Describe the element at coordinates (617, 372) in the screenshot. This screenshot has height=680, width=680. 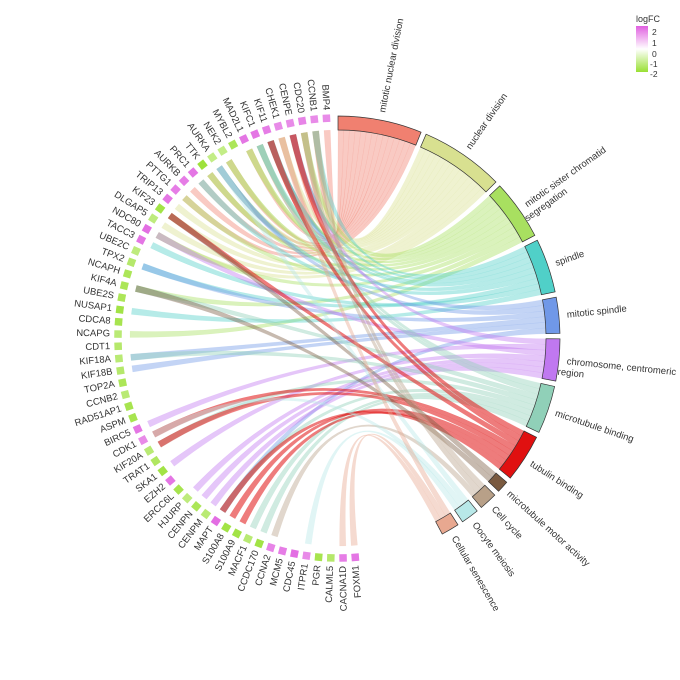
I see `term-label: chromosome, centromericregion` at that location.